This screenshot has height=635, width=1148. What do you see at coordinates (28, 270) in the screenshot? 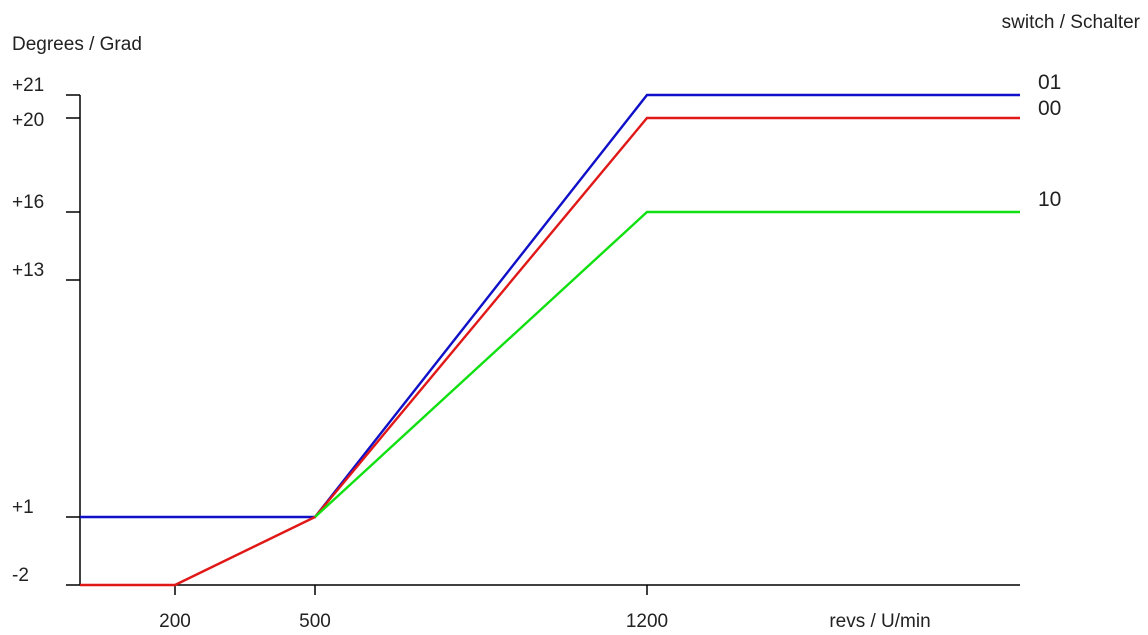
I see `y-tick-label: +13` at bounding box center [28, 270].